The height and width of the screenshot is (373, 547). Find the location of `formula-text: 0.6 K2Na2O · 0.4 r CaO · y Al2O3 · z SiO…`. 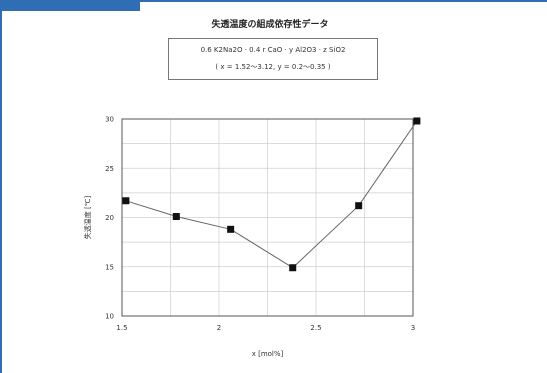

formula-text: 0.6 K2Na2O · 0.4 r CaO · y Al2O3 · z SiO… is located at coordinates (273, 50).